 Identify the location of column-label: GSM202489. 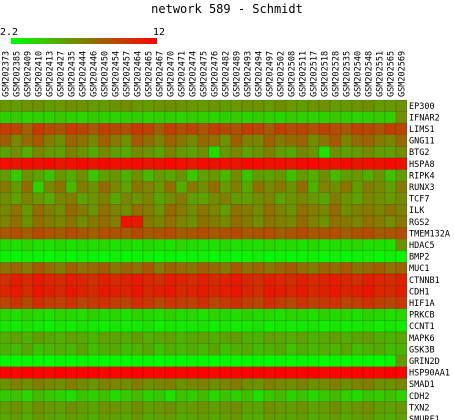
(238, 74).